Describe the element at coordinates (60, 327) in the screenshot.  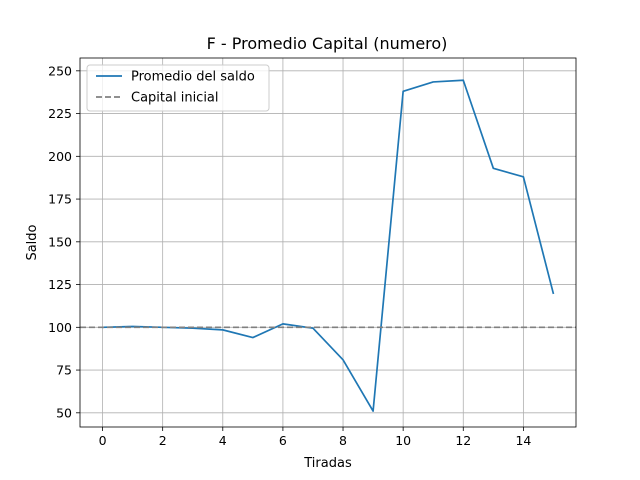
I see `y-tick-label: 100` at that location.